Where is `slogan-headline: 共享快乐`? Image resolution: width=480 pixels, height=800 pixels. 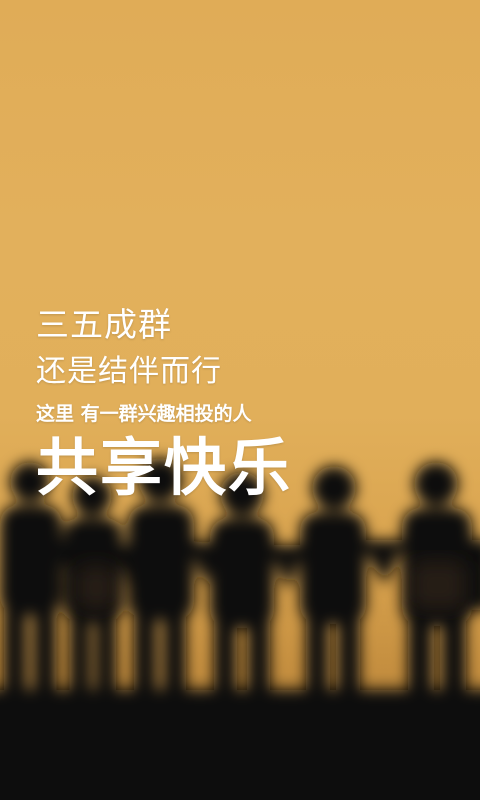
slogan-headline: 共享快乐 is located at coordinates (164, 467).